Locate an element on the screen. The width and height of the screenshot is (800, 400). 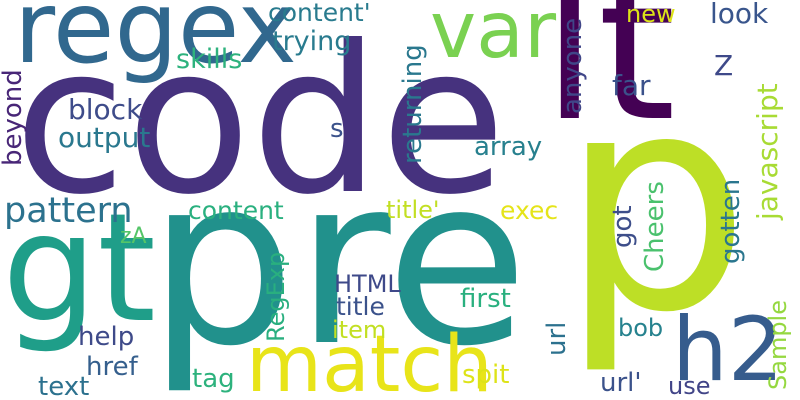
word-array: array is located at coordinates (508, 147).